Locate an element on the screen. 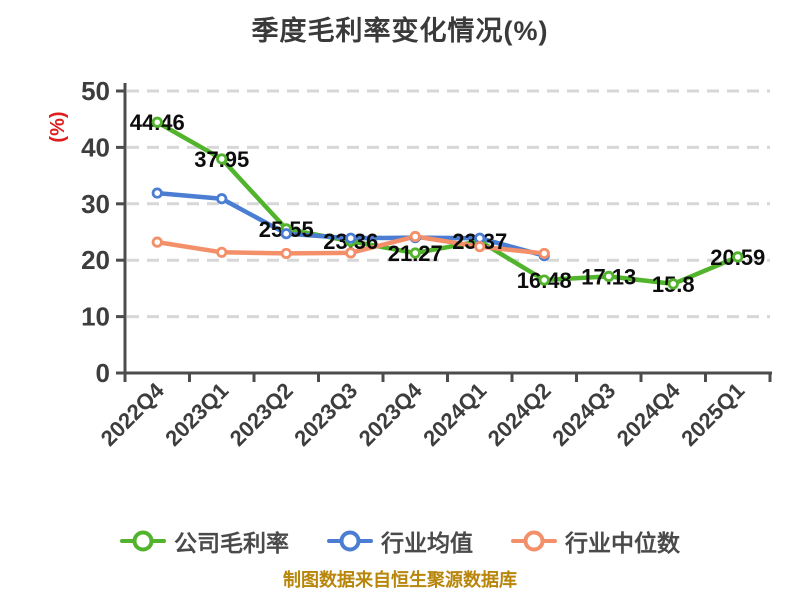  legend-item-行业中位数: 行业中位数 is located at coordinates (595, 541).